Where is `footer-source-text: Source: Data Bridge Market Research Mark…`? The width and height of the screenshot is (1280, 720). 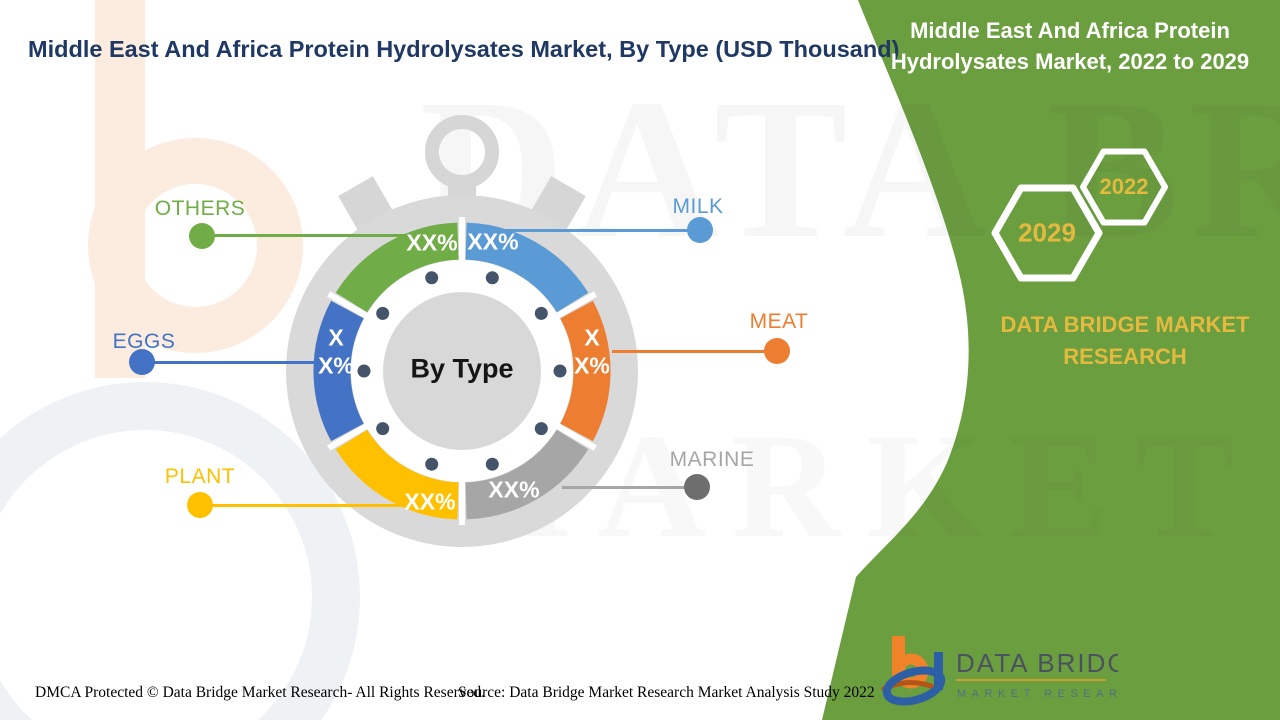
footer-source-text: Source: Data Bridge Market Research Mark… is located at coordinates (666, 692).